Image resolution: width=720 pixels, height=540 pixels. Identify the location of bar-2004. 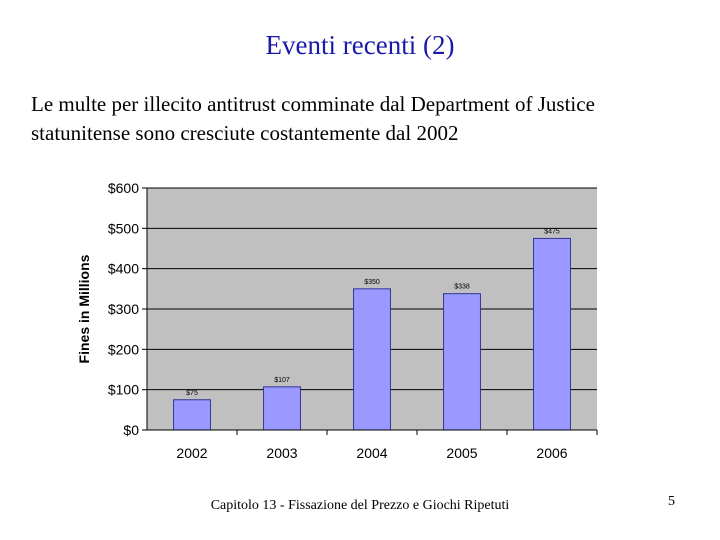
(372, 359).